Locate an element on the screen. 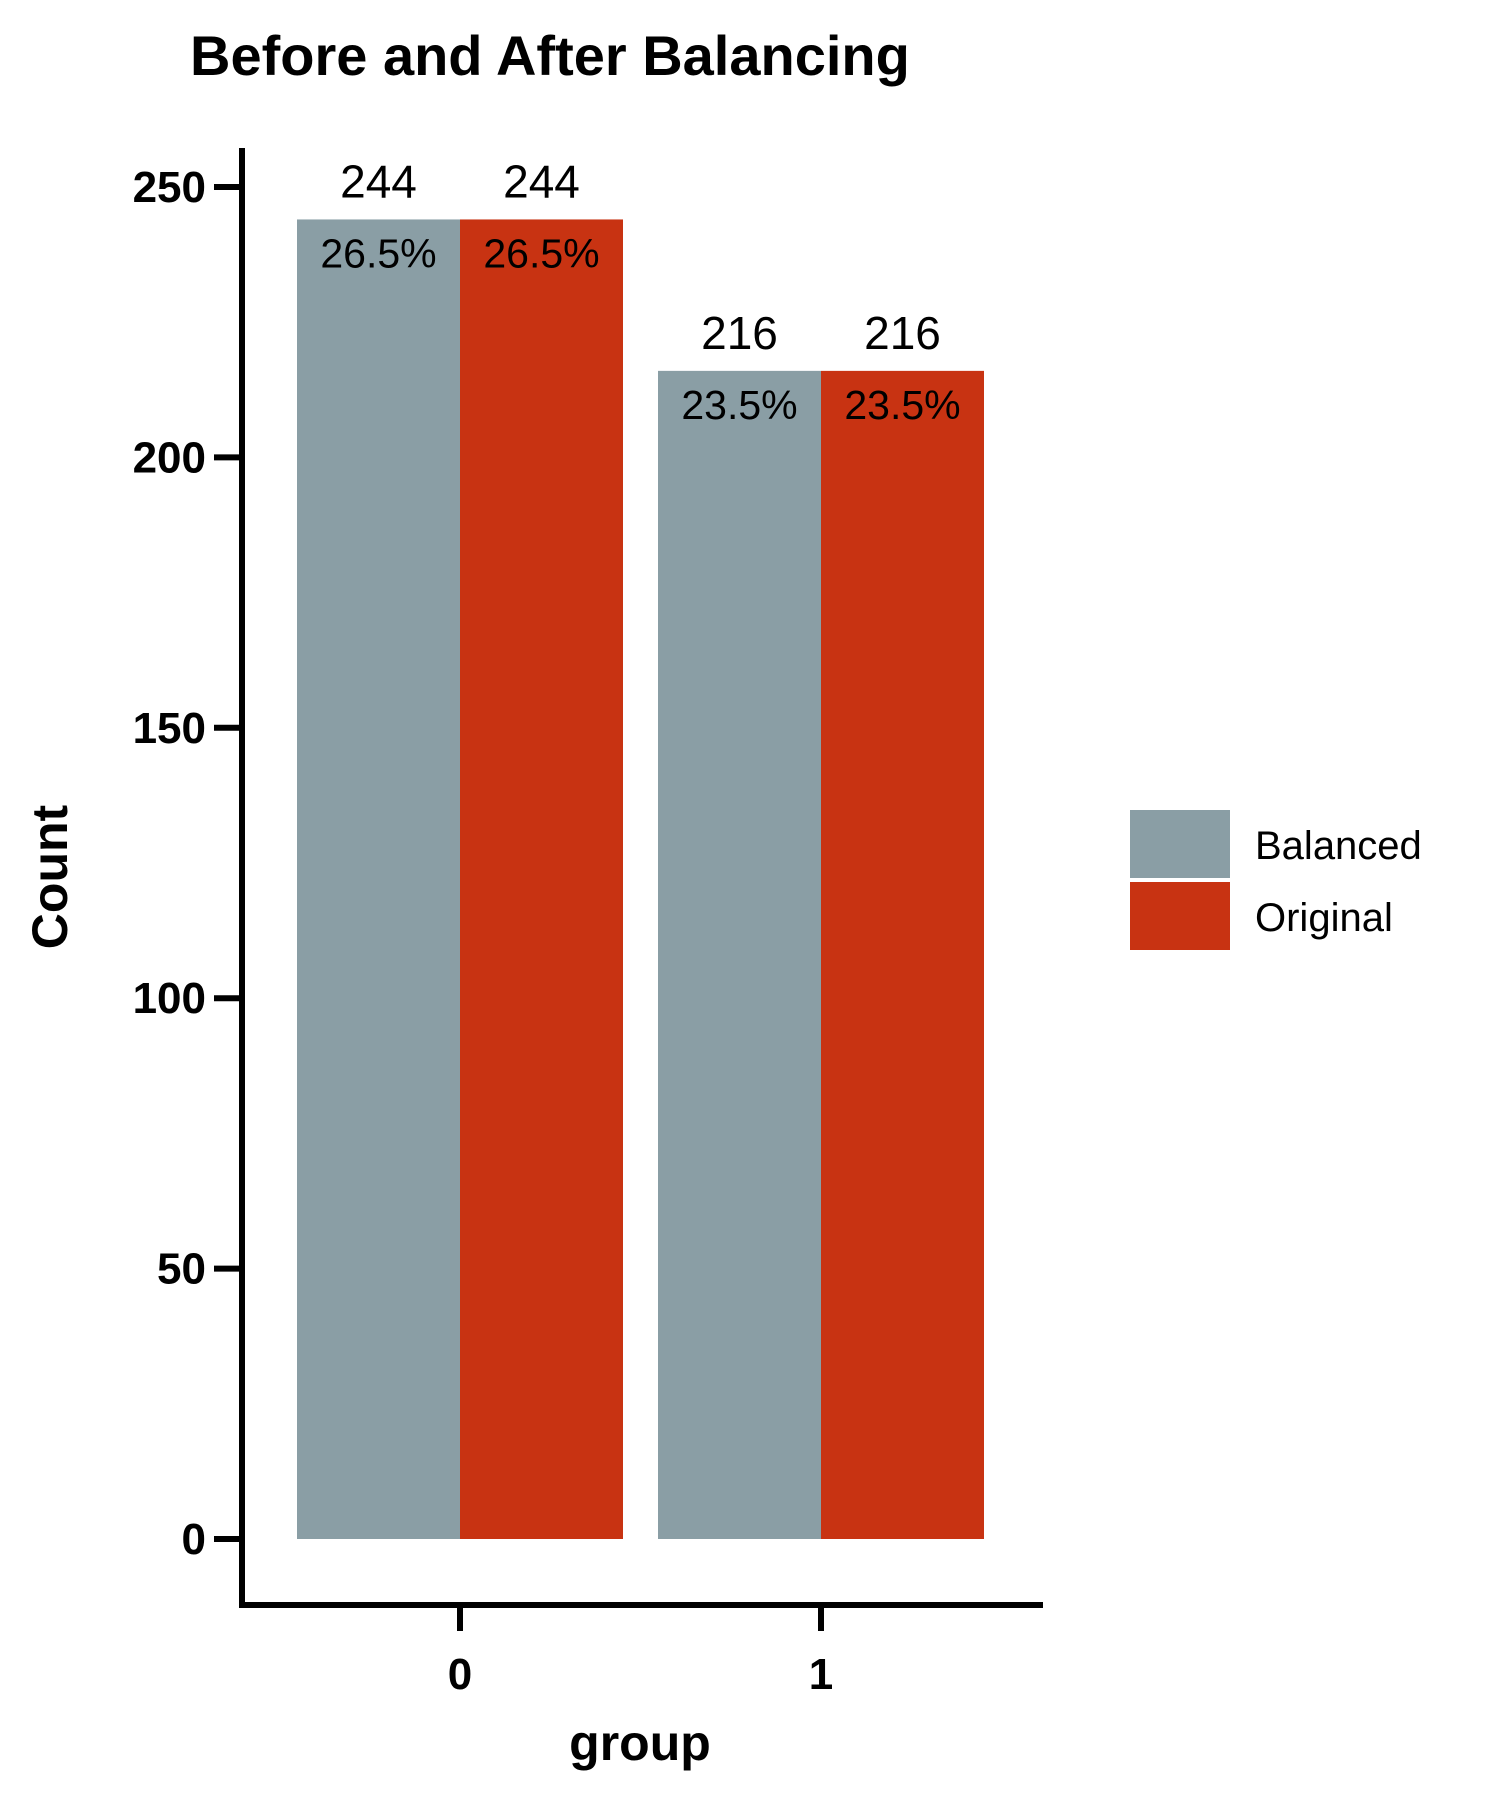 The image size is (1500, 1800). y-tick-label: 50 is located at coordinates (181, 1269).